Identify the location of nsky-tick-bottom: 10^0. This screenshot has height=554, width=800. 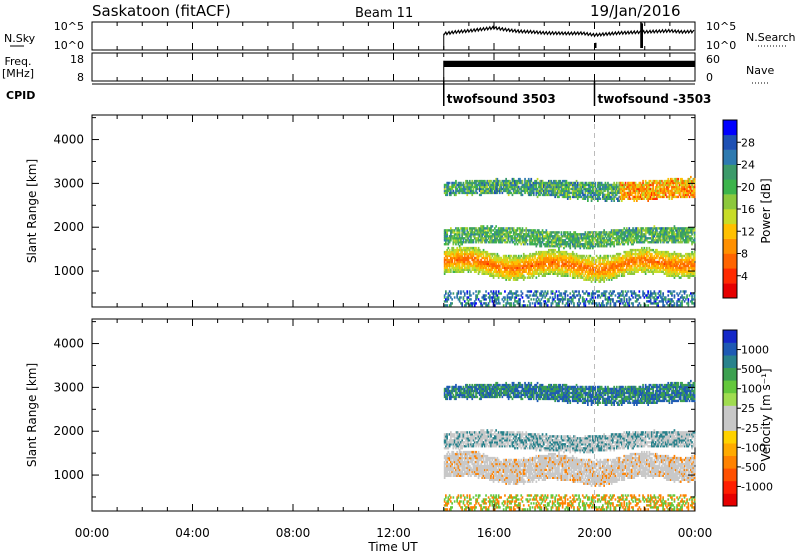
(69, 45).